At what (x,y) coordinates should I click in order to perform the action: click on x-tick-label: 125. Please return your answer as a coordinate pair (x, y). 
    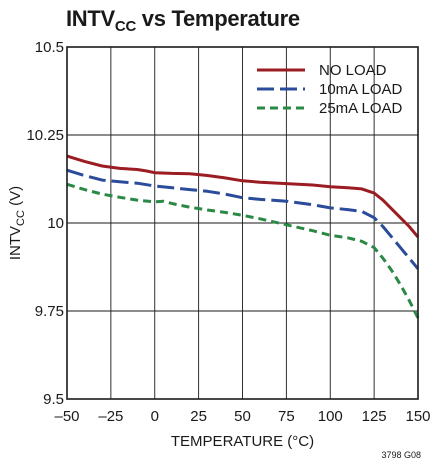
    Looking at the image, I should click on (374, 416).